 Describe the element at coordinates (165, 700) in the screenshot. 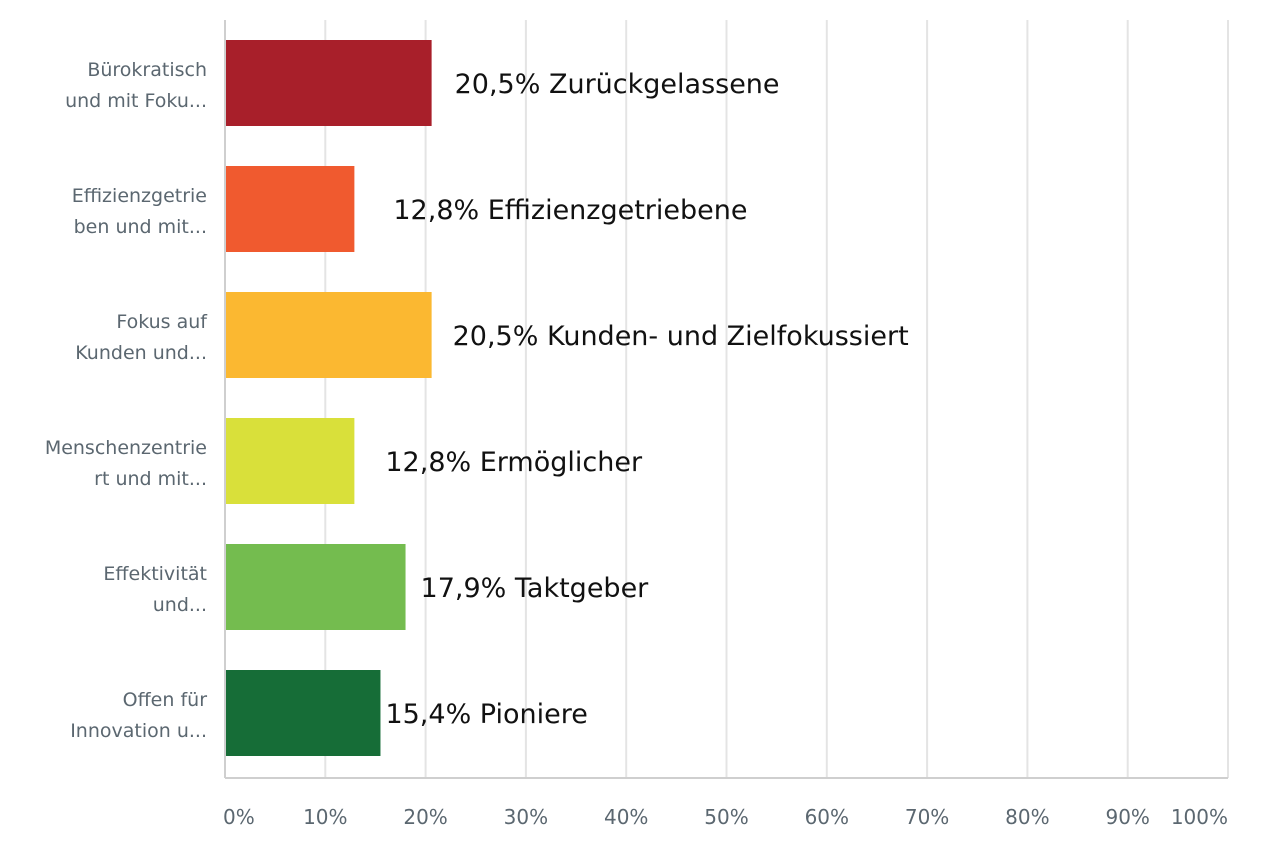

I see `category-label-line: Offen für` at that location.